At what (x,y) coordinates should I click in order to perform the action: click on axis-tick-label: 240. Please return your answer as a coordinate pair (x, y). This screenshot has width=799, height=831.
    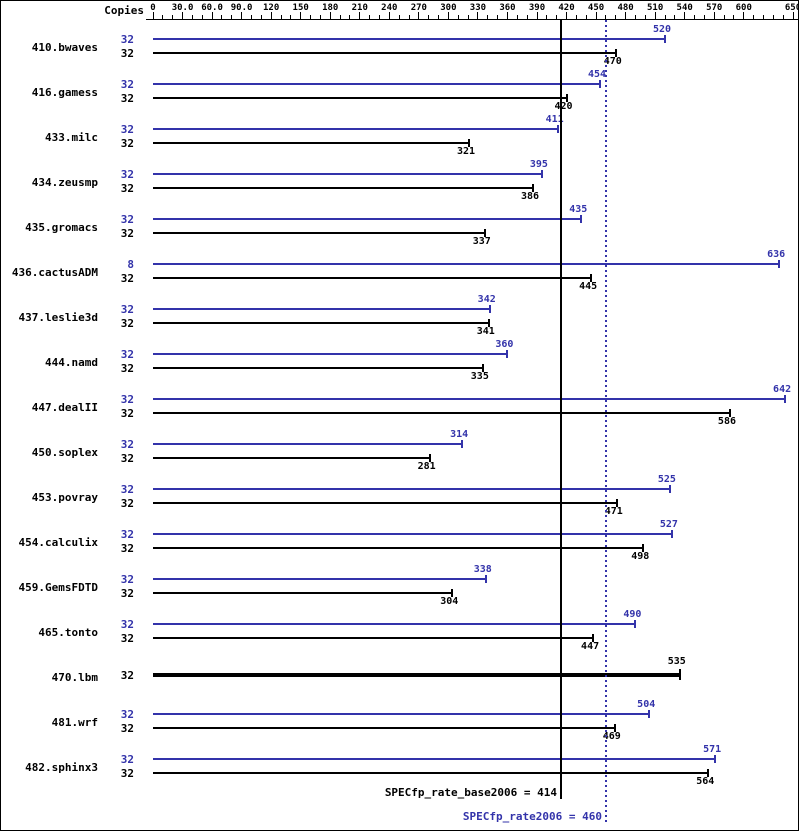
    Looking at the image, I should click on (389, 8).